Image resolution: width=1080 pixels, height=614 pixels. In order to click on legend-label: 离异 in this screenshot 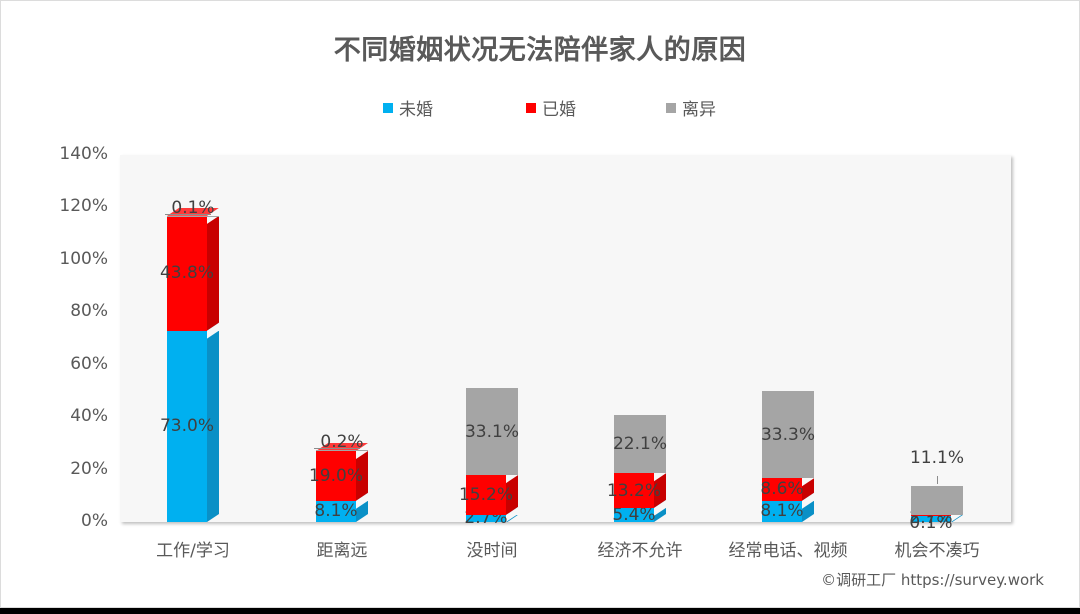, I will do `click(699, 110)`.